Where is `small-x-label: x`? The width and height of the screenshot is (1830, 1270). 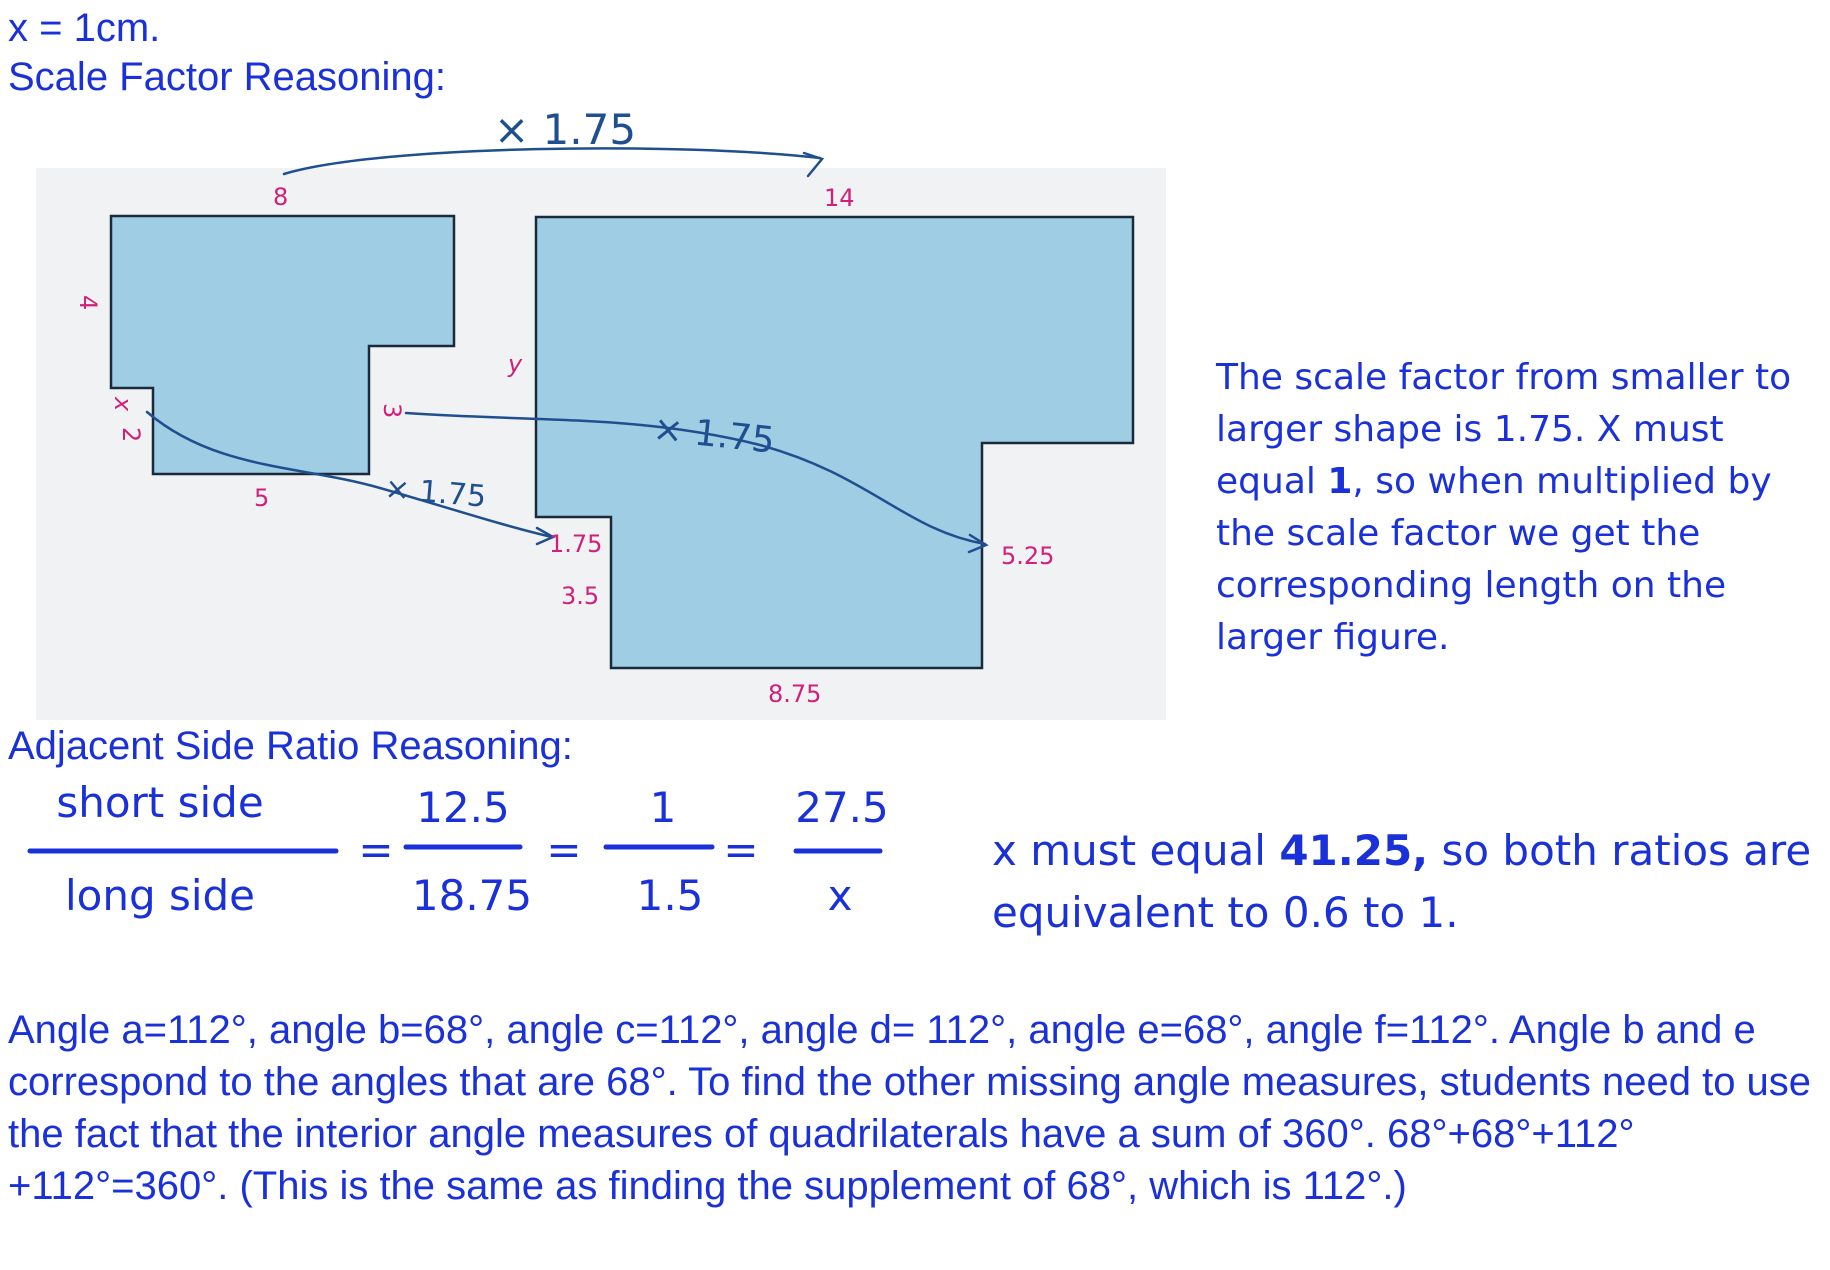
small-x-label: x is located at coordinates (123, 404).